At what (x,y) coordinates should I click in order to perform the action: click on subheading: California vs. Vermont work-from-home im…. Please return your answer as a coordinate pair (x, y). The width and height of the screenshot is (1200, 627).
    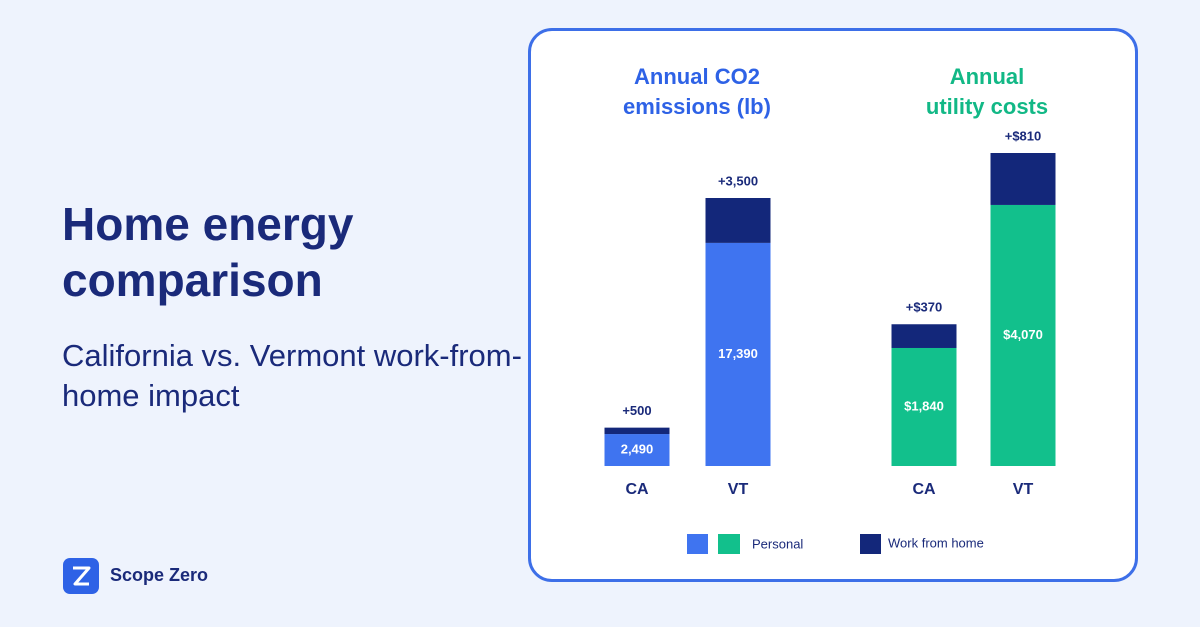
    Looking at the image, I should click on (292, 375).